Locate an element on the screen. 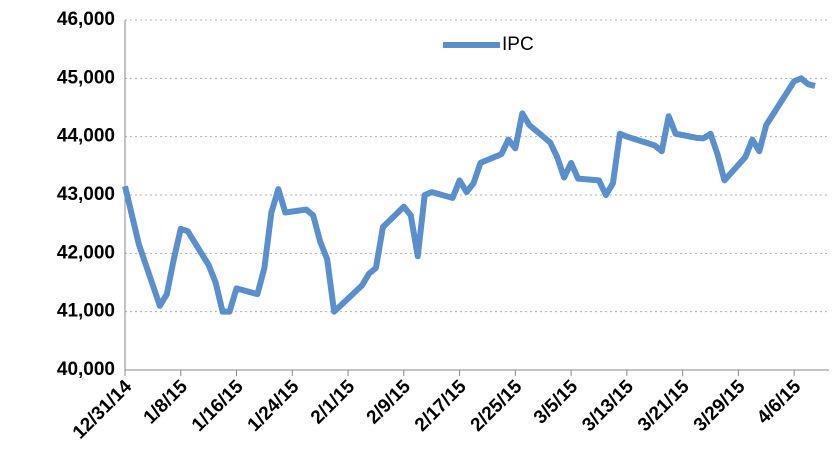 The width and height of the screenshot is (837, 475). x-tick-label: 4/6/15 is located at coordinates (779, 402).